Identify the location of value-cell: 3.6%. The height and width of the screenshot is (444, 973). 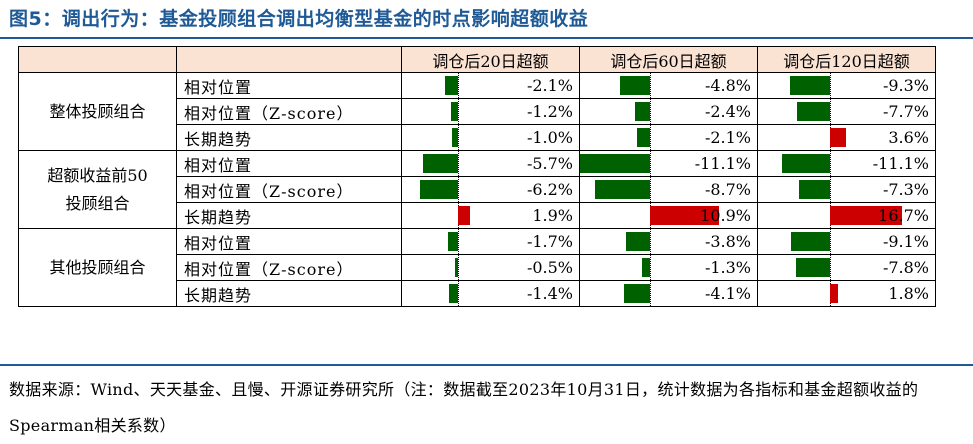
(846, 137).